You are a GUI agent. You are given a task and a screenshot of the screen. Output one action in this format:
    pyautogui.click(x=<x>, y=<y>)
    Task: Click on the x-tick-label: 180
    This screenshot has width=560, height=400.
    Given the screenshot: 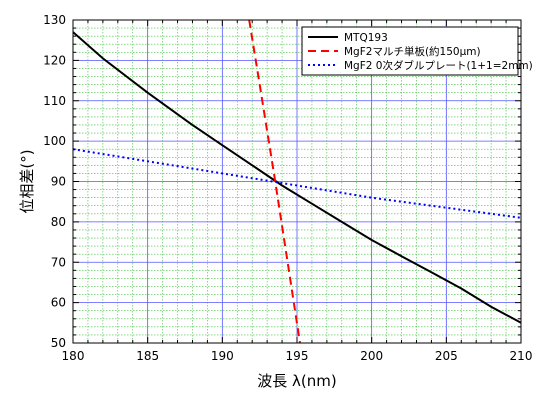 What is the action you would take?
    pyautogui.click(x=73, y=356)
    